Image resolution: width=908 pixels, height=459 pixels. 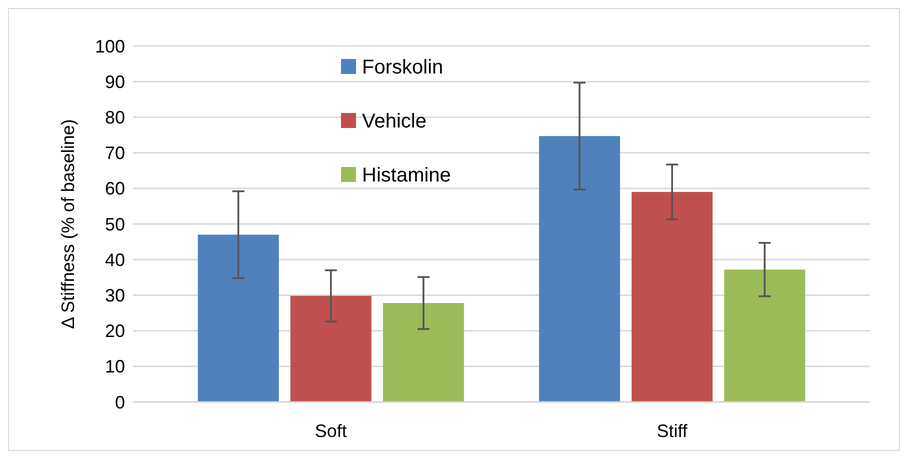 What do you see at coordinates (406, 175) in the screenshot?
I see `legend-label: Histamine` at bounding box center [406, 175].